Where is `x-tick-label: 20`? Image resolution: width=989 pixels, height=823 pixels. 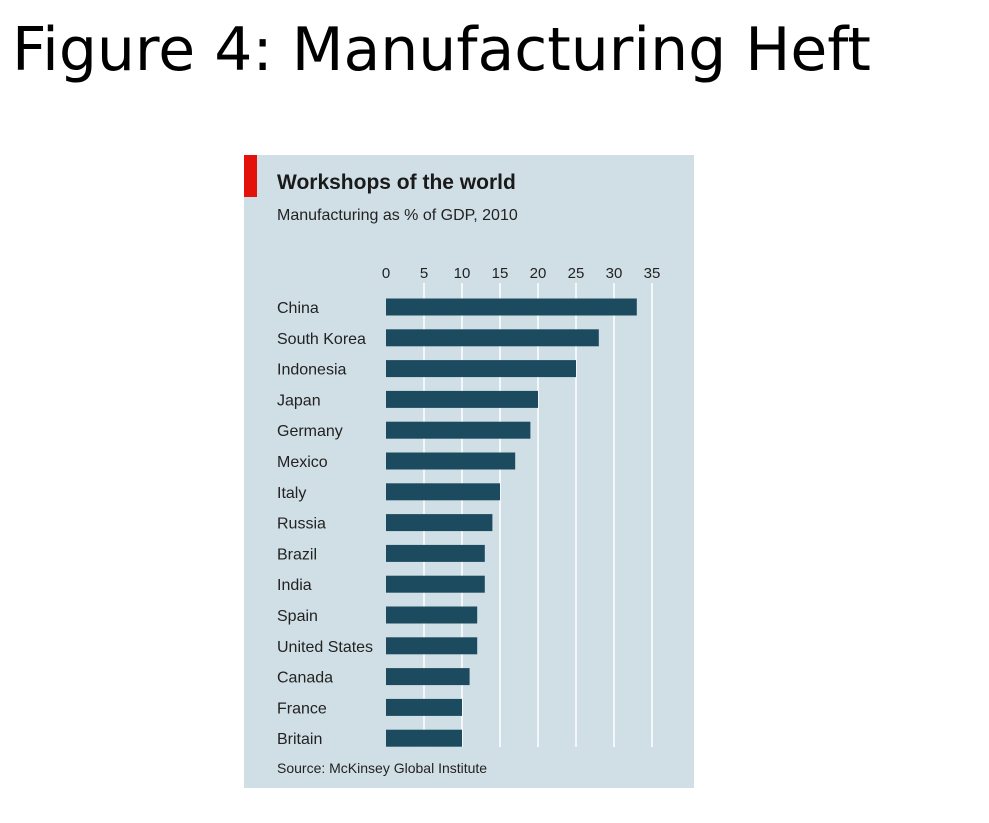
x-tick-label: 20 is located at coordinates (538, 273).